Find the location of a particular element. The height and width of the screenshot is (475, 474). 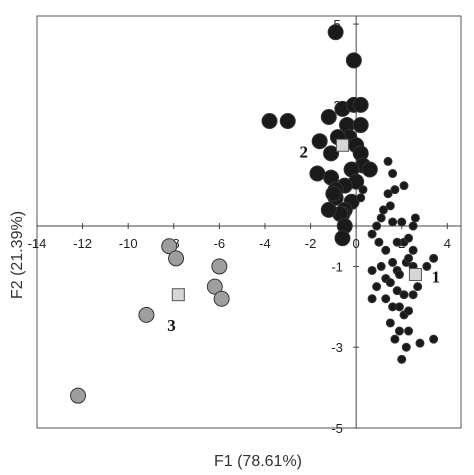

x-tick-label: -2 is located at coordinates (311, 243).